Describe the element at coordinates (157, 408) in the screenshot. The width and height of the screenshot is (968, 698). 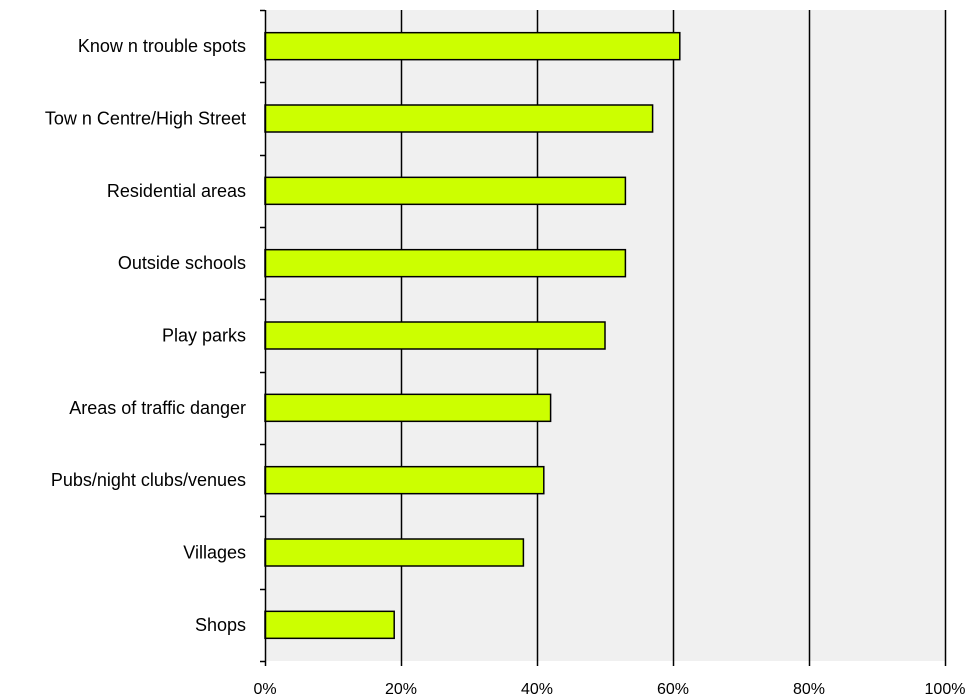
I see `category-label-5: Areas of traffic danger` at that location.